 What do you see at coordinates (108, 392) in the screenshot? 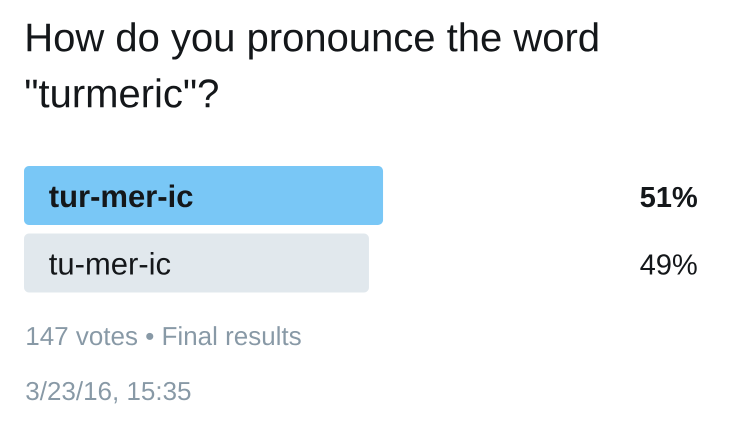
I see `text: 3/23/16, 15:35` at bounding box center [108, 392].